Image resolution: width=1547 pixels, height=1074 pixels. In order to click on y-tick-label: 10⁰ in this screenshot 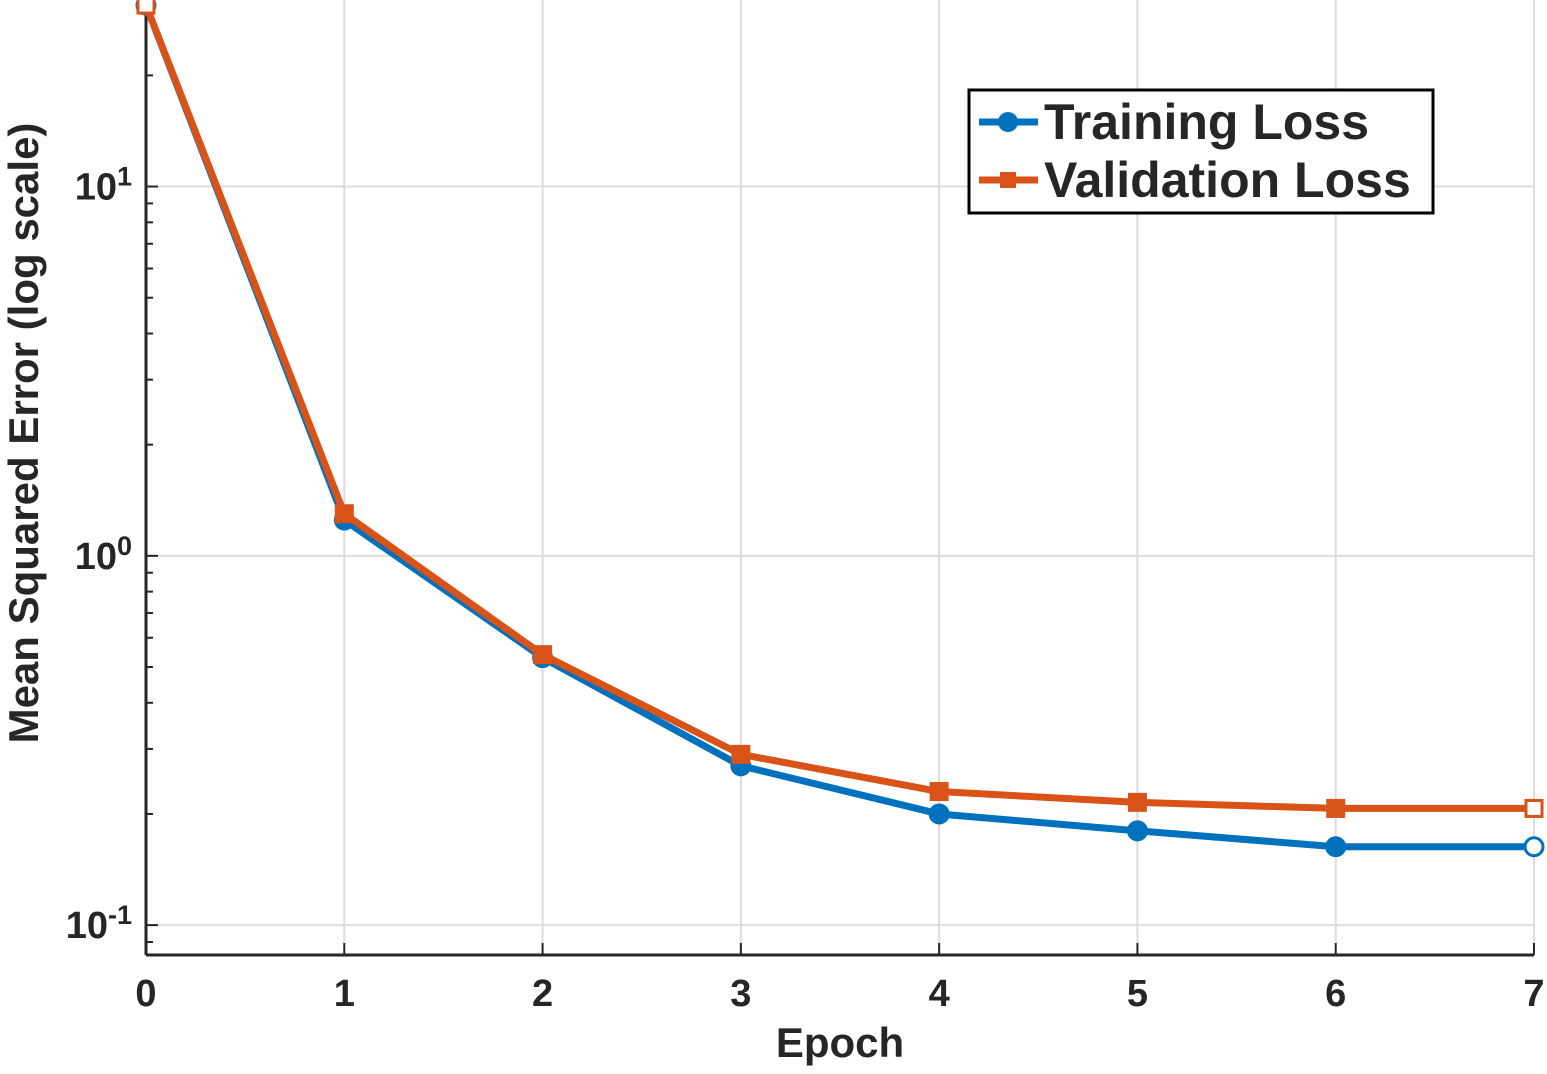, I will do `click(103, 554)`.